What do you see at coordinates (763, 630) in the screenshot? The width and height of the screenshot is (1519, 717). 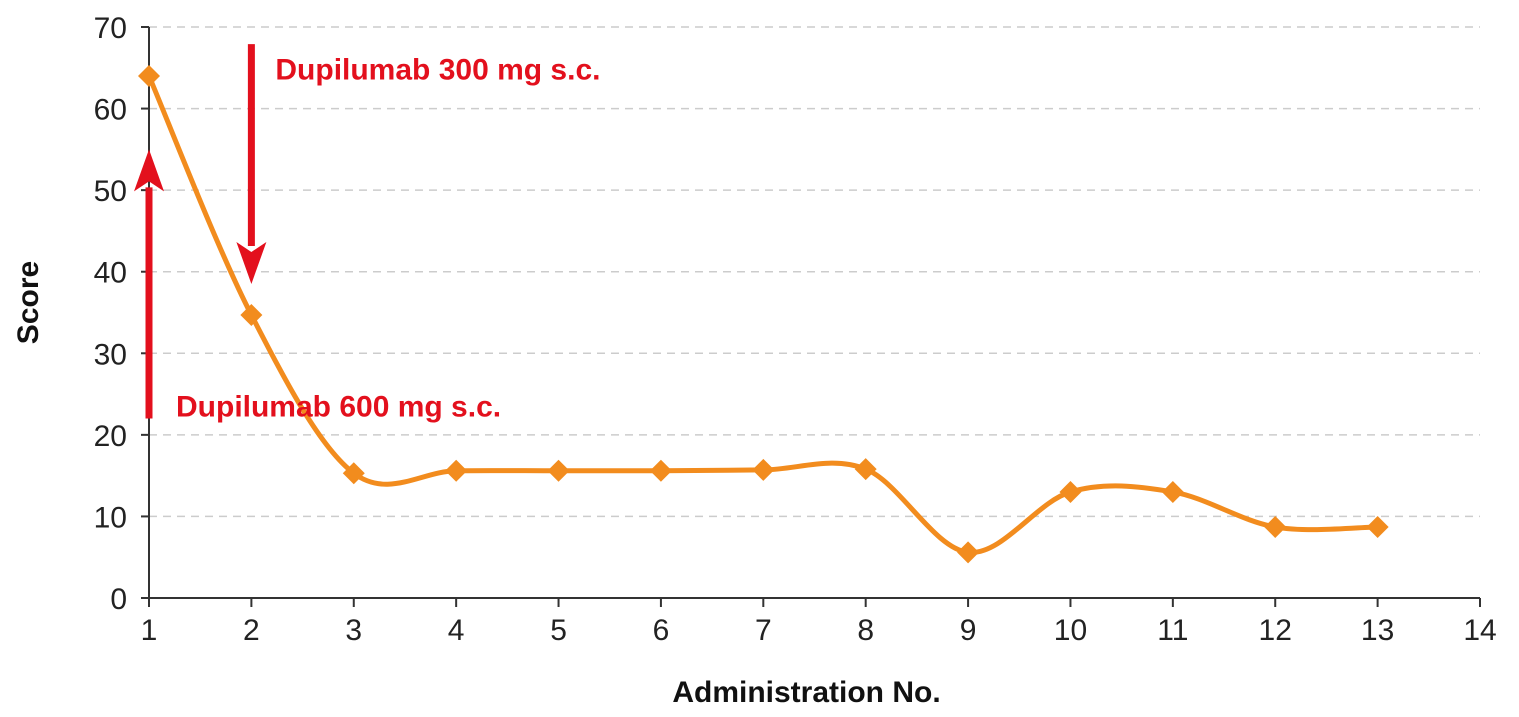 I see `x-tick-label: 7` at bounding box center [763, 630].